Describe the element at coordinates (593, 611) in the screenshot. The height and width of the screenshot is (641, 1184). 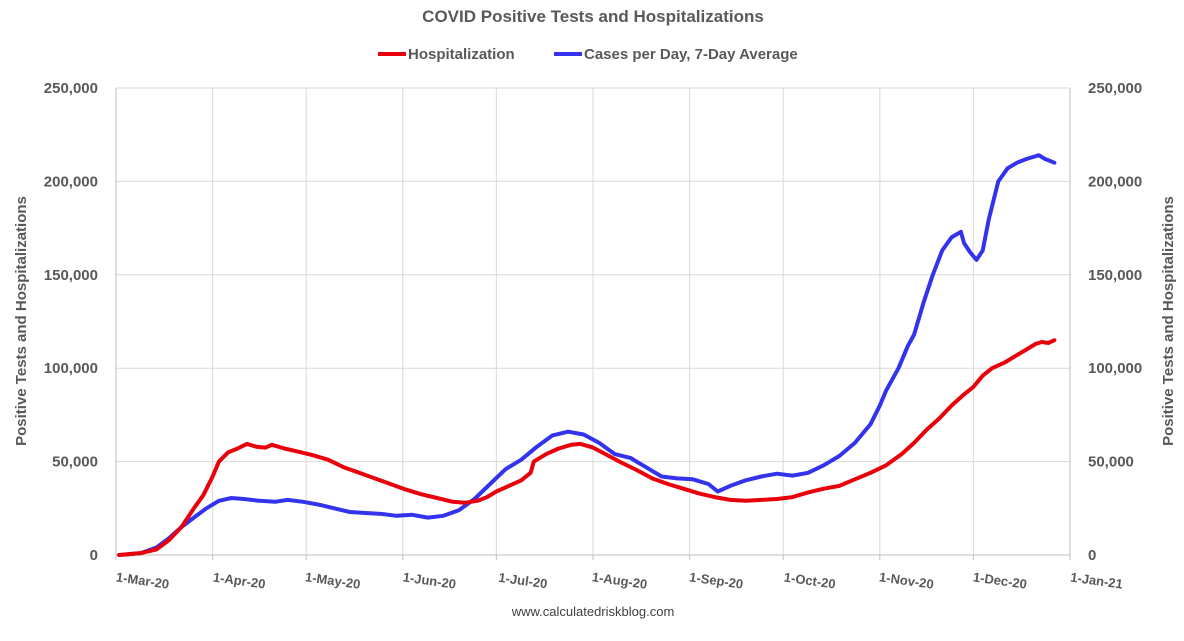
I see `source-credit: www.calculatedriskblog.com` at that location.